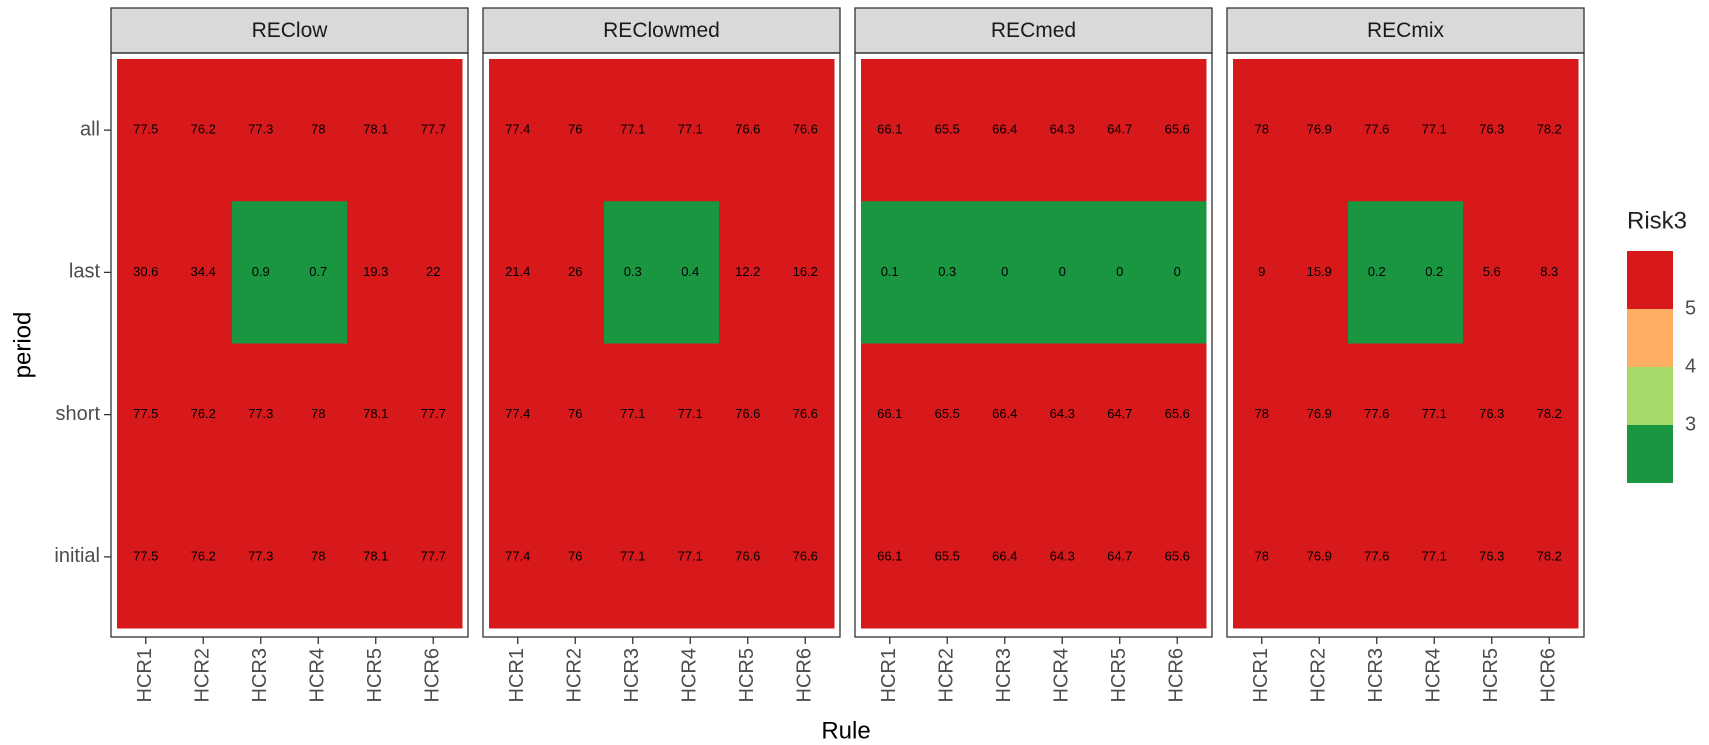 The image size is (1709, 745). I want to click on cell-label: 30.6, so click(145, 271).